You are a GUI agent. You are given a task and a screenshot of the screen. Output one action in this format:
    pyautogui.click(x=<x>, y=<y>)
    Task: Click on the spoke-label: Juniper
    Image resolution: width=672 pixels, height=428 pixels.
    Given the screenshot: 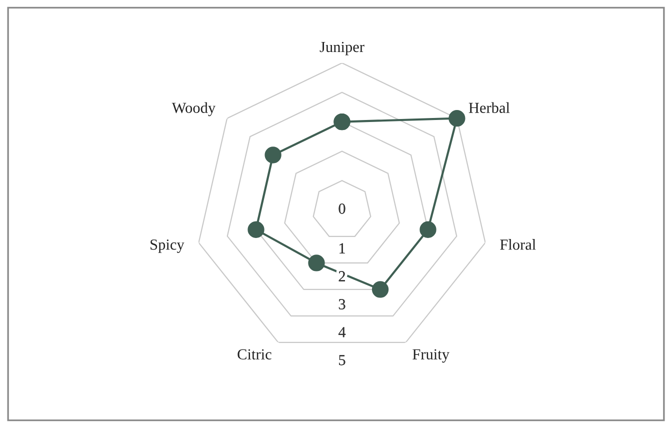 What is the action you would take?
    pyautogui.click(x=342, y=49)
    